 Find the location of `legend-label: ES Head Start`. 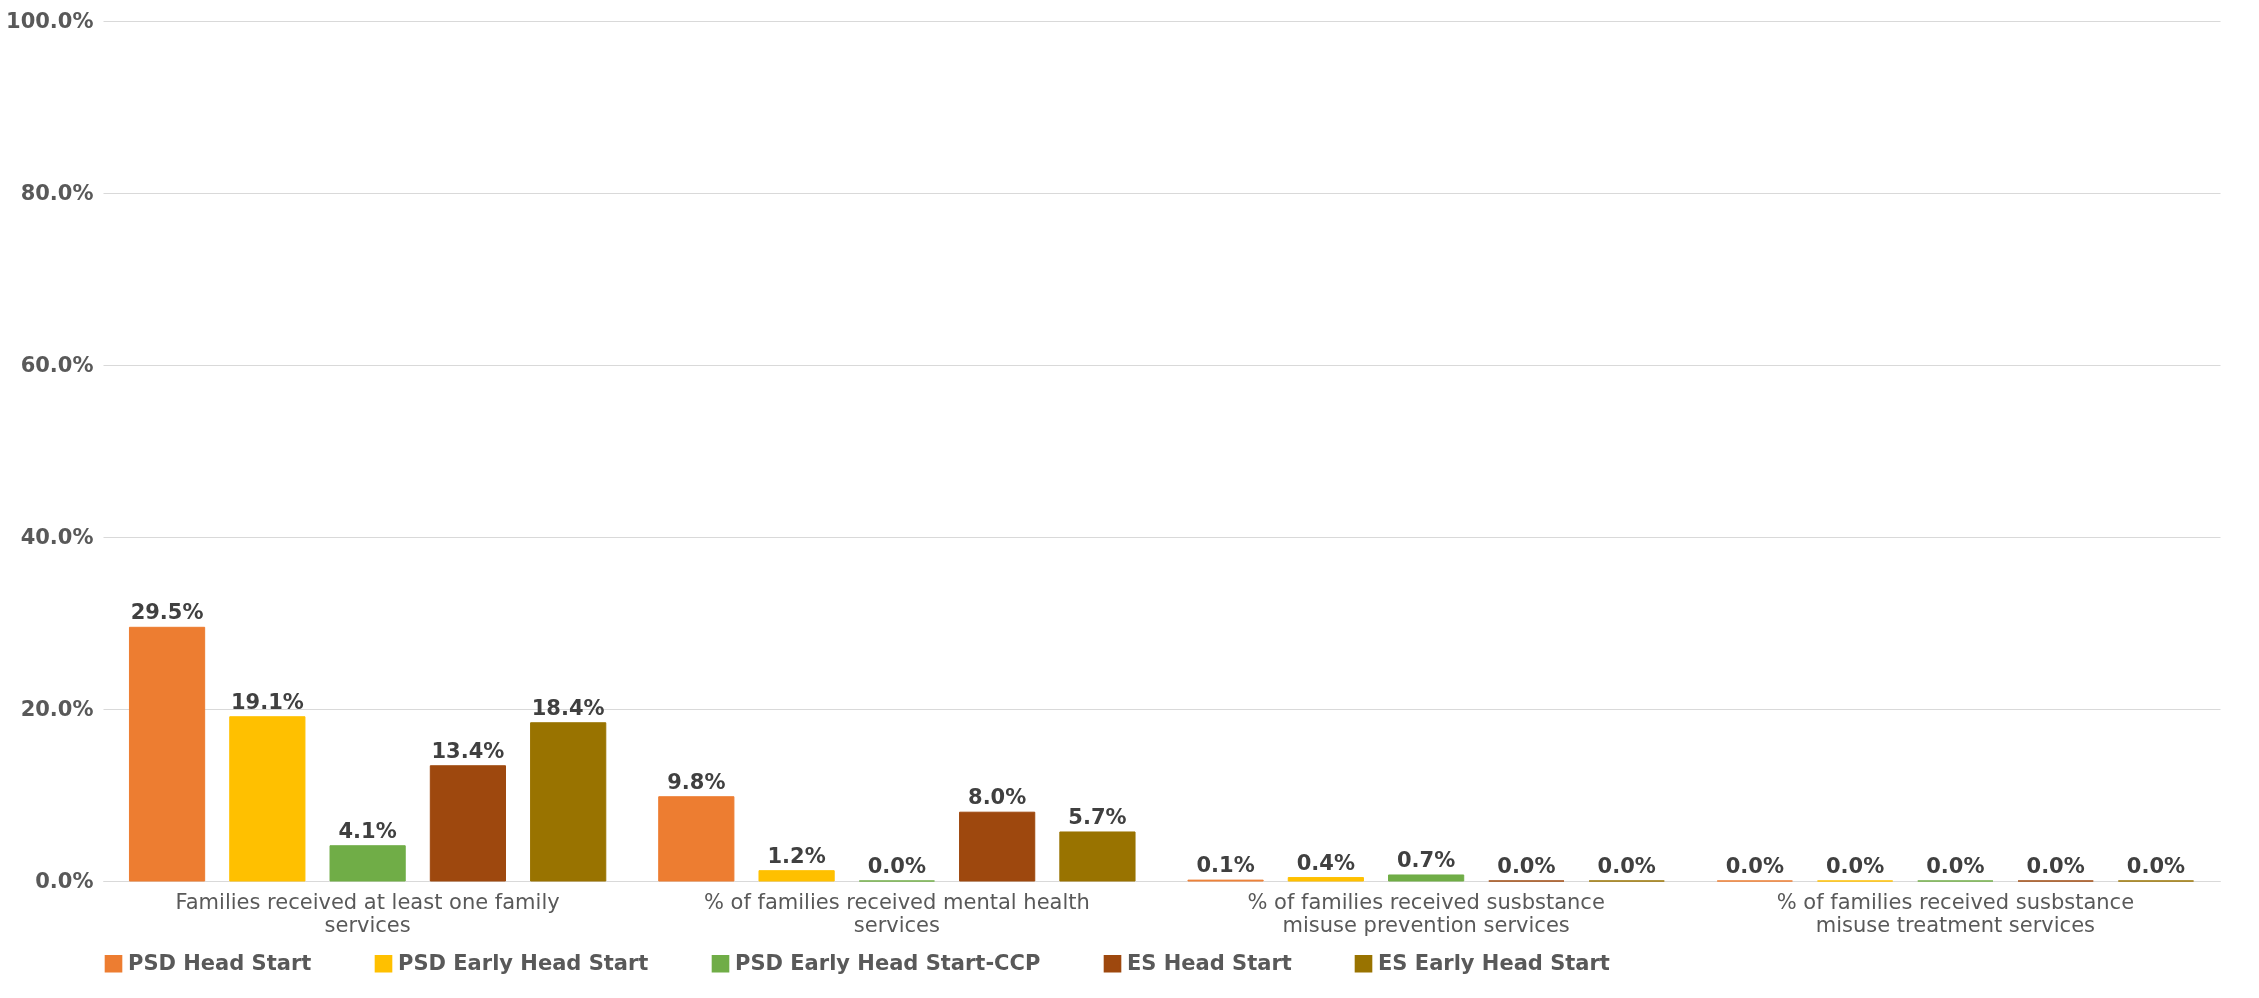

legend-label: ES Head Start is located at coordinates (1209, 962).